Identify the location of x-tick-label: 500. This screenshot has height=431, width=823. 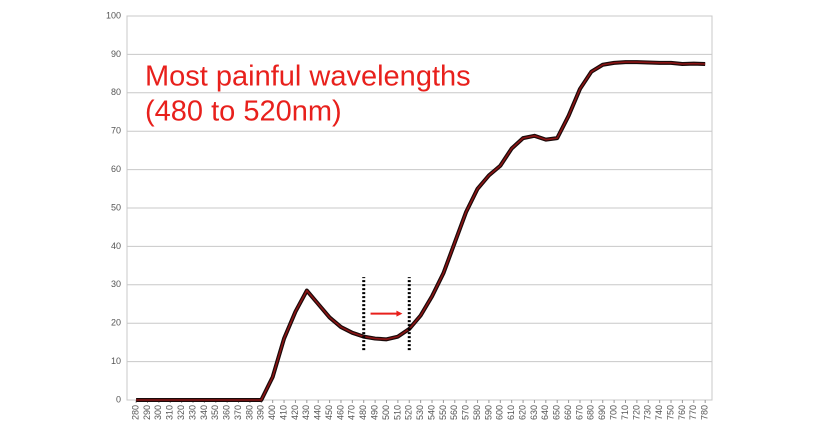
(386, 412).